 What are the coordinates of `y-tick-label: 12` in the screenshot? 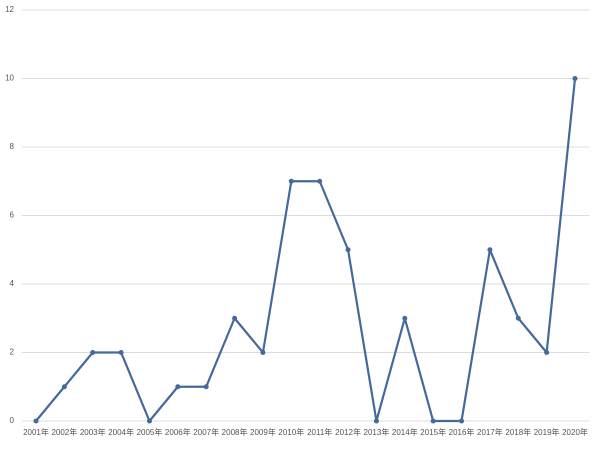 It's located at (9, 9).